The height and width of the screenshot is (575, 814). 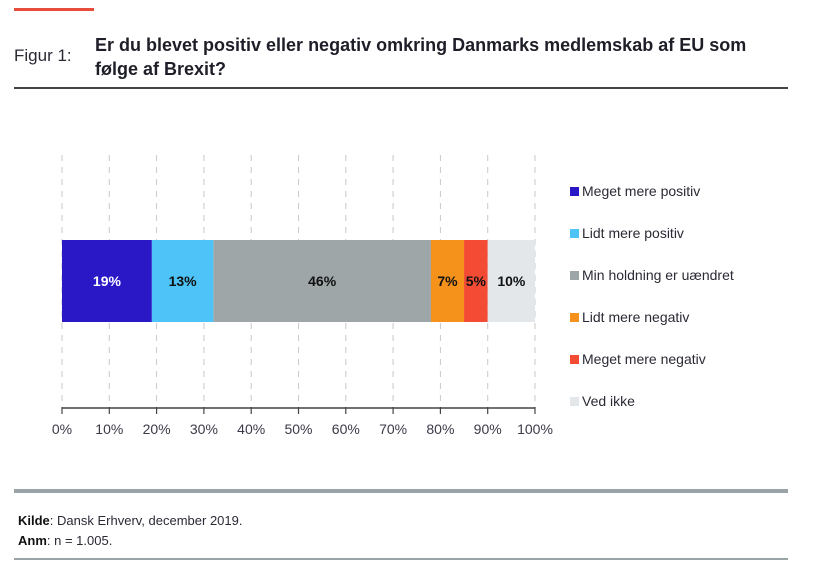 I want to click on bar-label: 19%, so click(x=107, y=281).